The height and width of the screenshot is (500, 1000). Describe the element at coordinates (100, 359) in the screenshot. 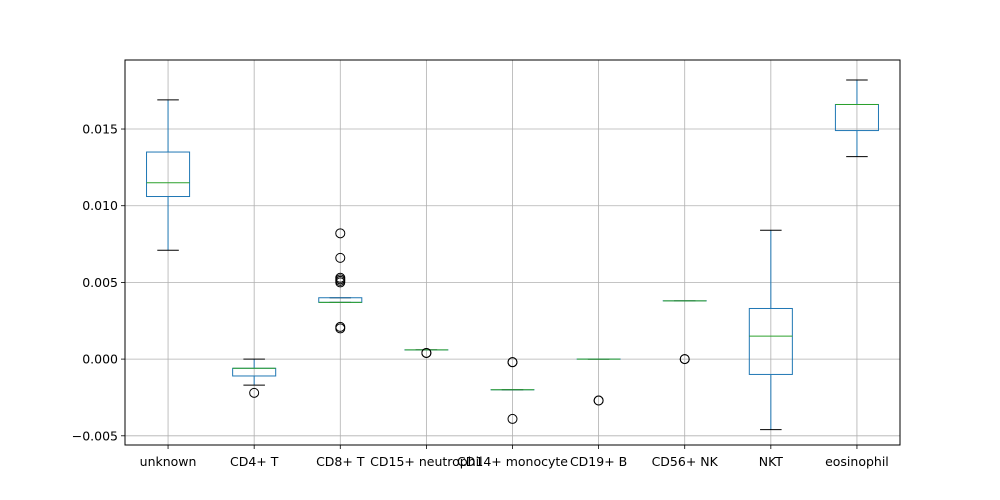

I see `y-tick-label: 0.000` at that location.